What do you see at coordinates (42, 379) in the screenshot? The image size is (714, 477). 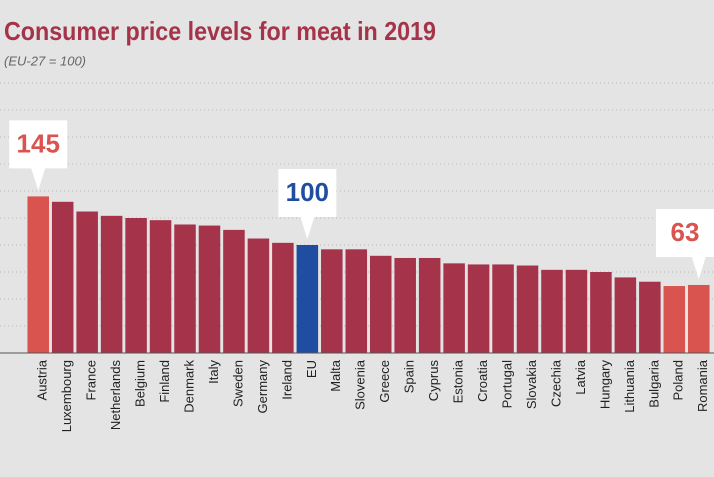 I see `x-tick-label: Austria` at bounding box center [42, 379].